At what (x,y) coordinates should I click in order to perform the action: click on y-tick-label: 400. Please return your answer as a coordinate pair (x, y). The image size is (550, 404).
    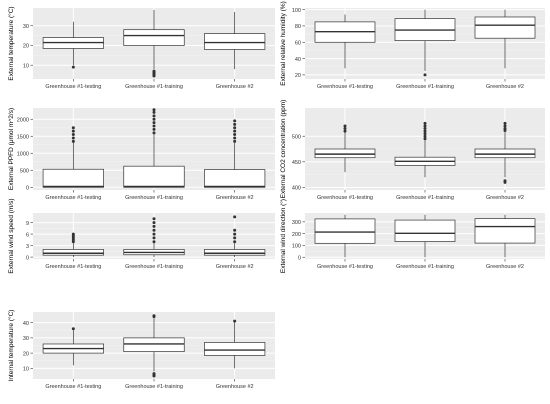
    Looking at the image, I should click on (296, 189).